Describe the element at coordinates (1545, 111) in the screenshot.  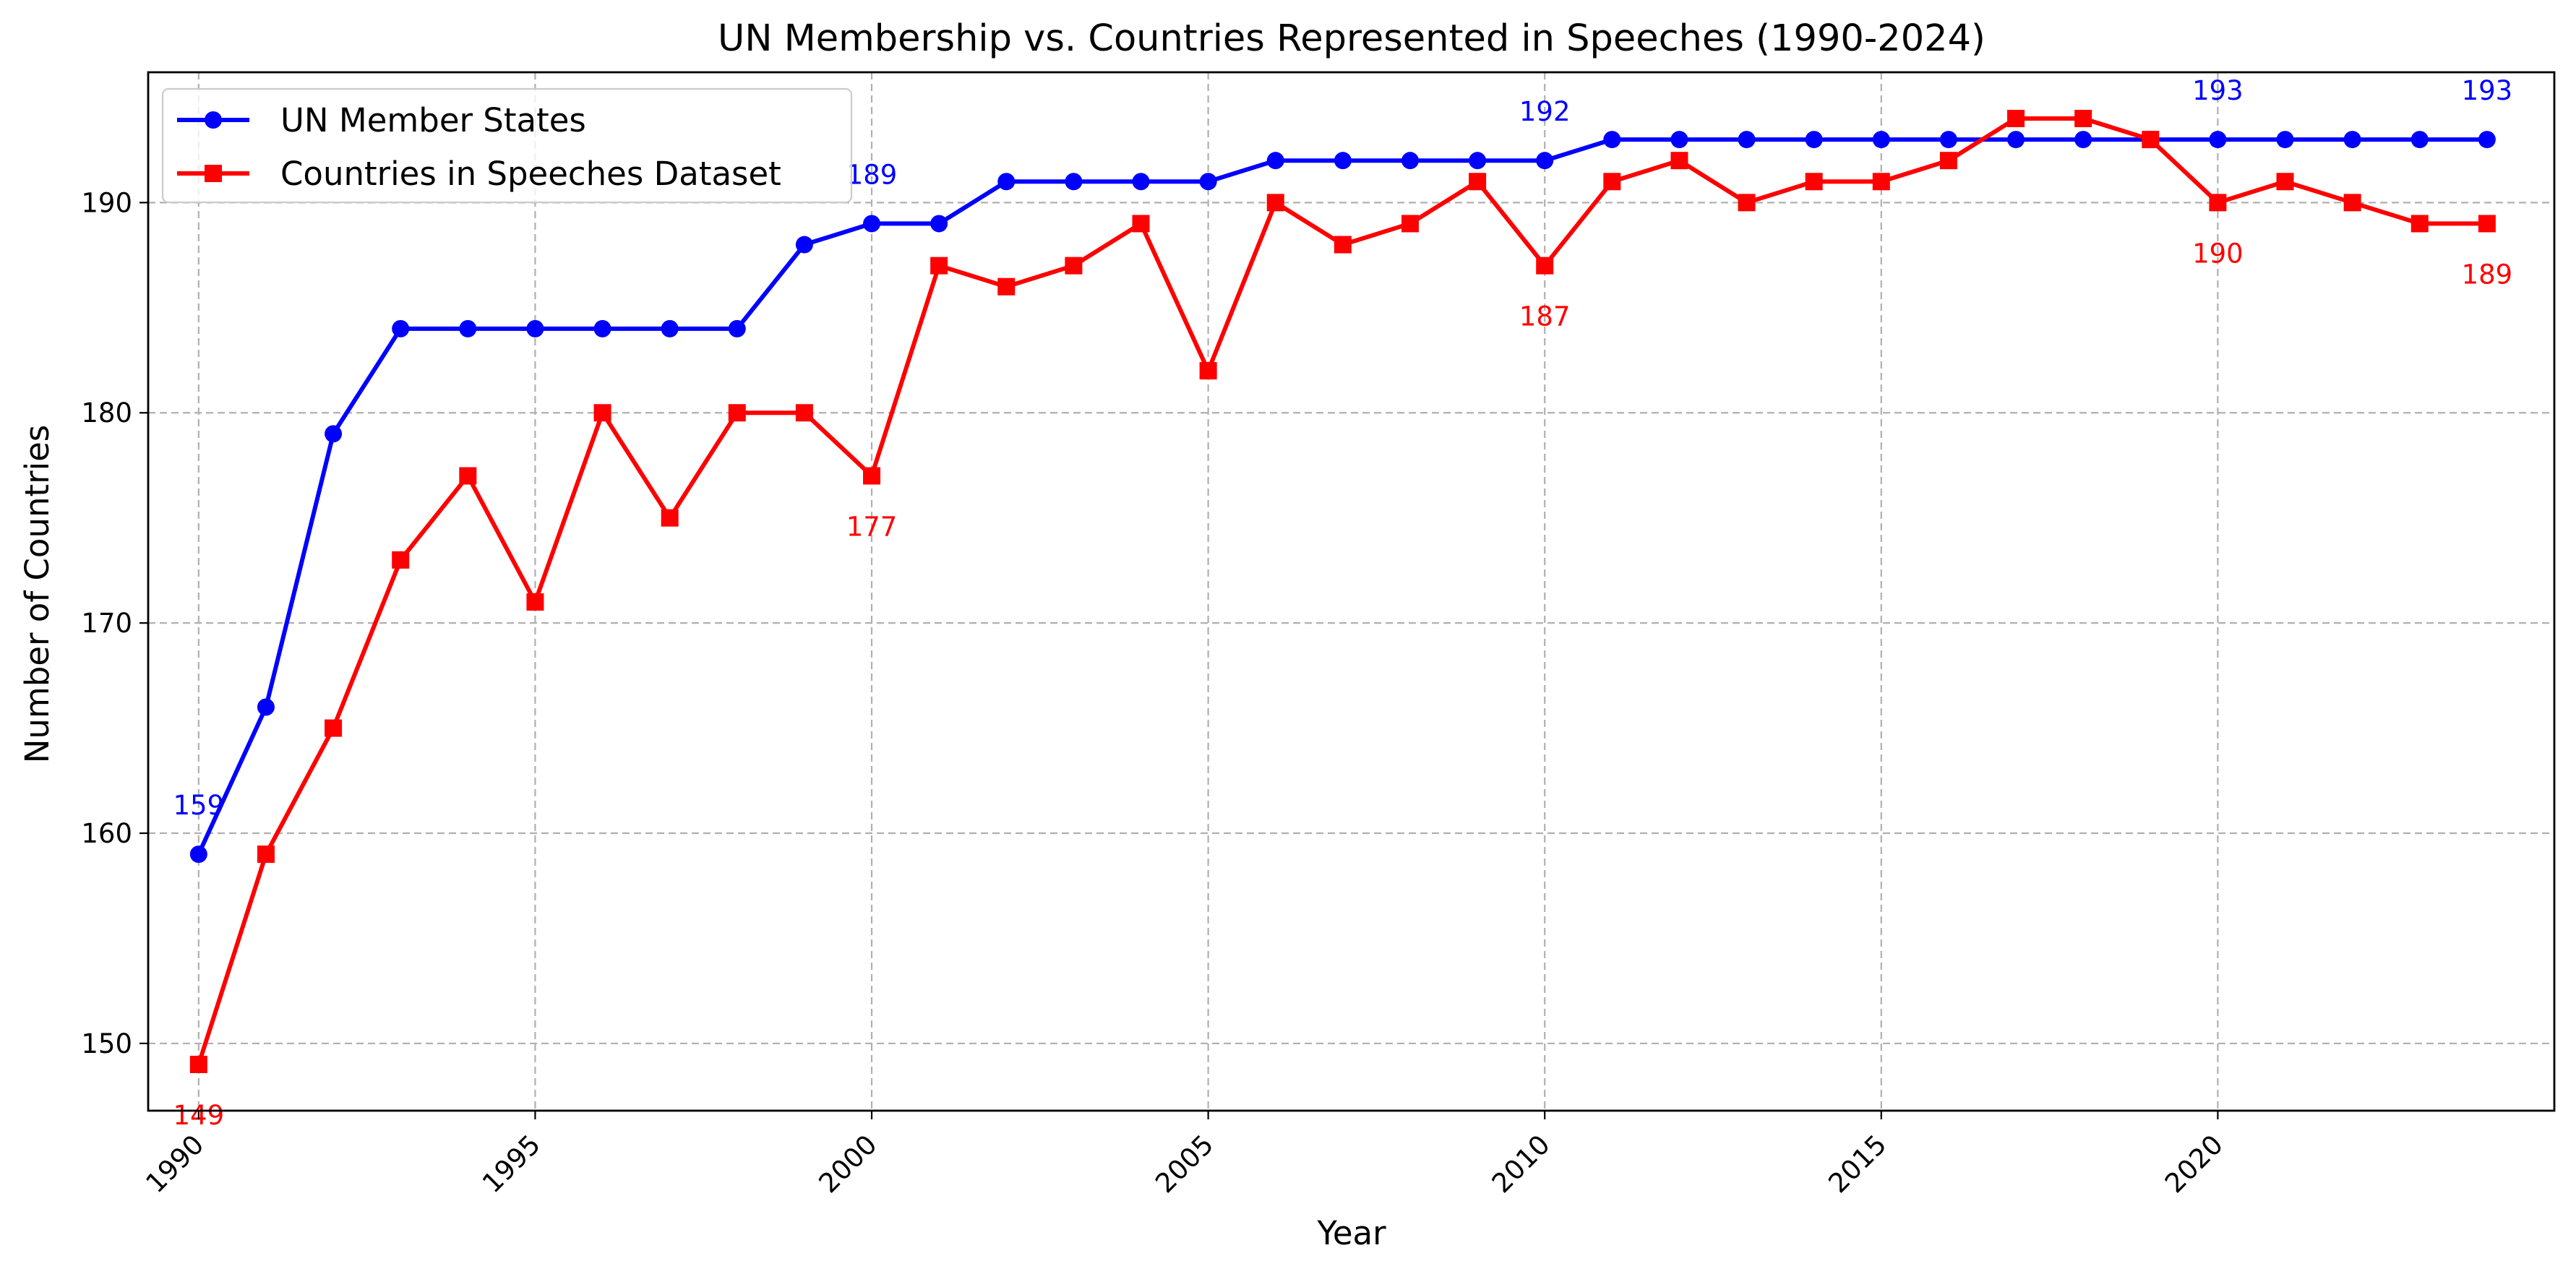
I see `data-label: 192` at that location.